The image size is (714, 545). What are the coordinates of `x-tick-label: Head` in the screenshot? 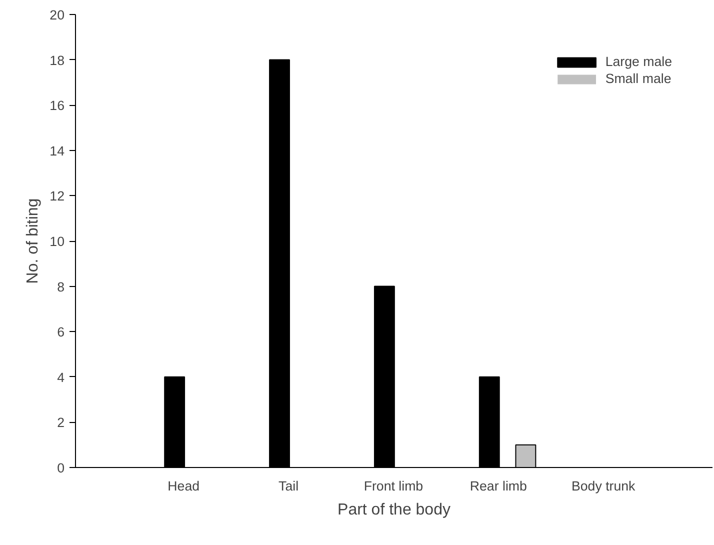 It's located at (184, 486).